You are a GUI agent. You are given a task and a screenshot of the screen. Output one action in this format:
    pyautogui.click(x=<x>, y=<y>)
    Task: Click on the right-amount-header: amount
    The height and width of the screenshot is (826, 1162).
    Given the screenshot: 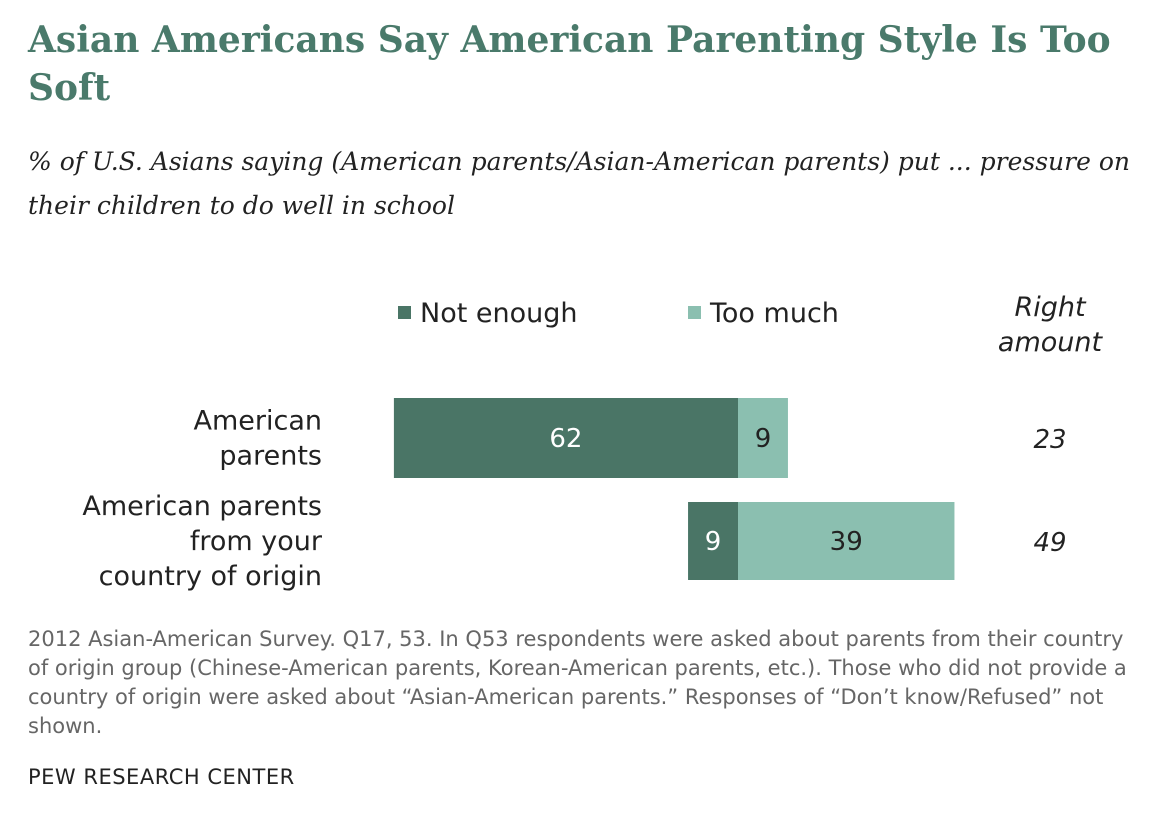 What is the action you would take?
    pyautogui.click(x=1051, y=342)
    